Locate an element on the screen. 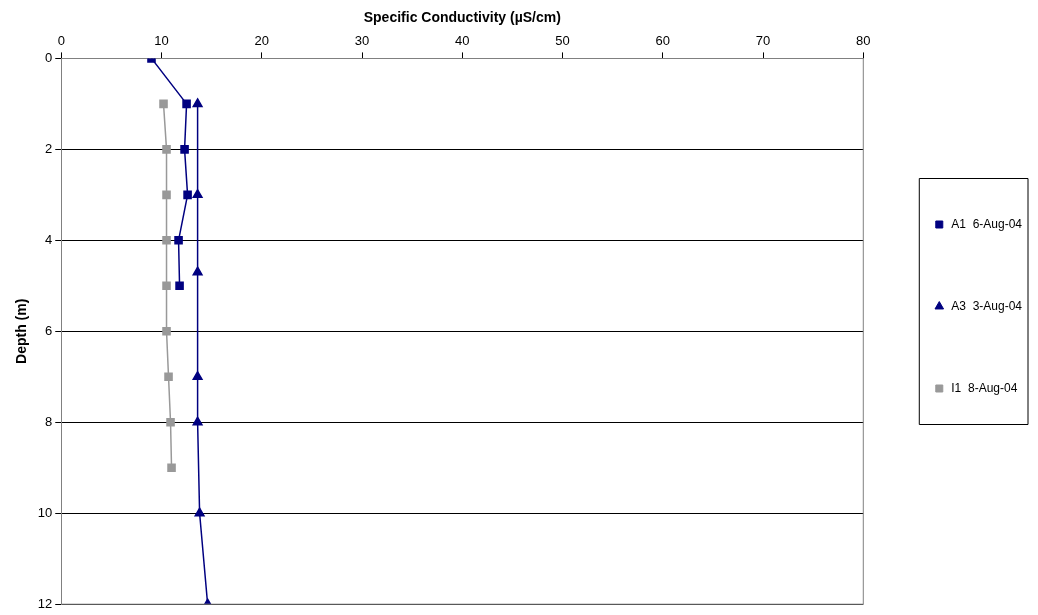 The image size is (1038, 615). x-tick-label: 70 is located at coordinates (763, 41).